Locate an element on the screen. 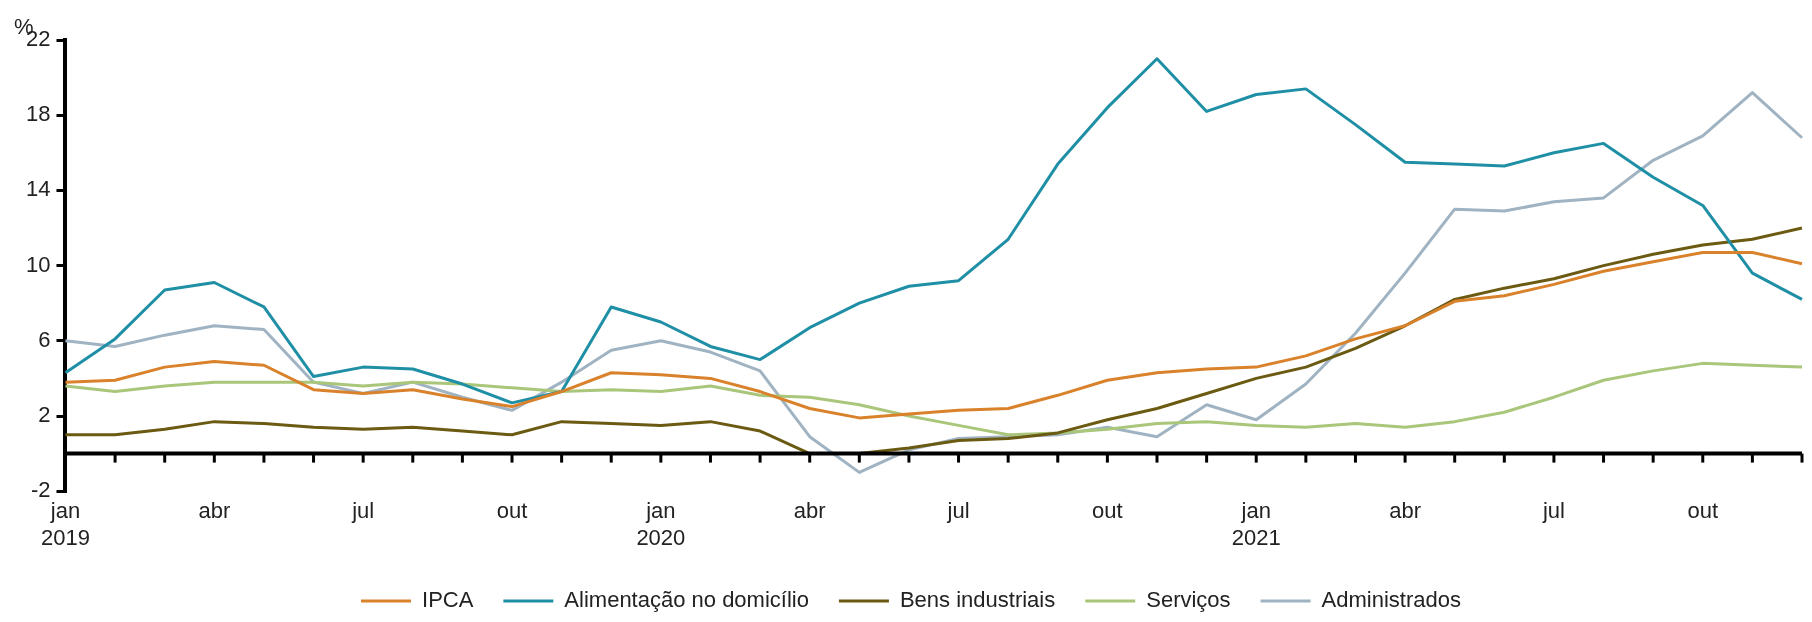  y-tick-label: 10 is located at coordinates (38, 264).